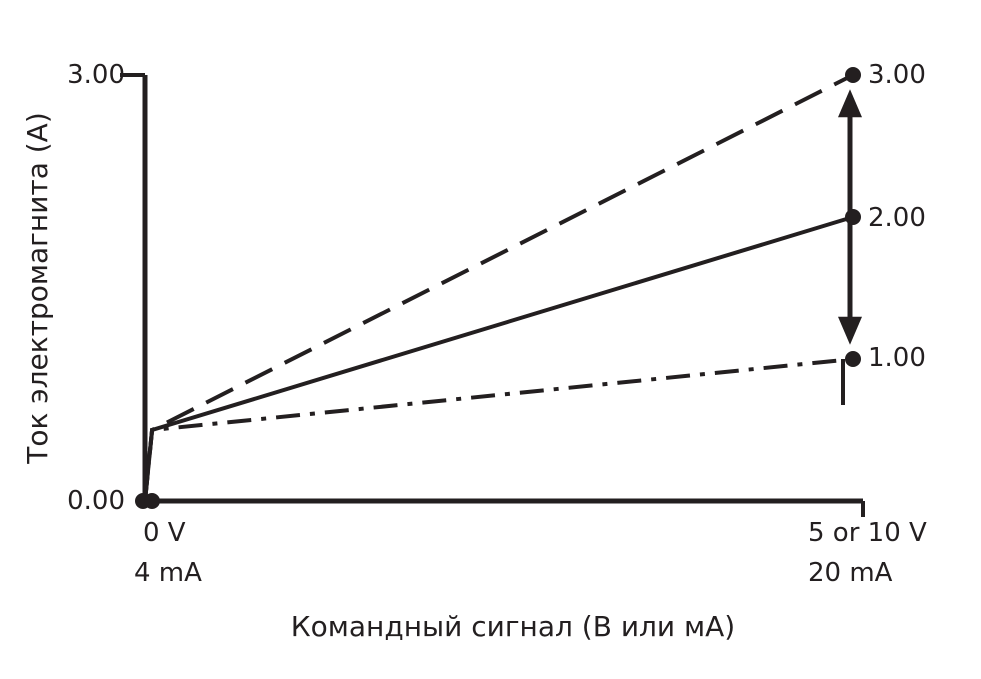  Describe the element at coordinates (164, 533) in the screenshot. I see `x-tick-label-0-line1: 0 V` at that location.